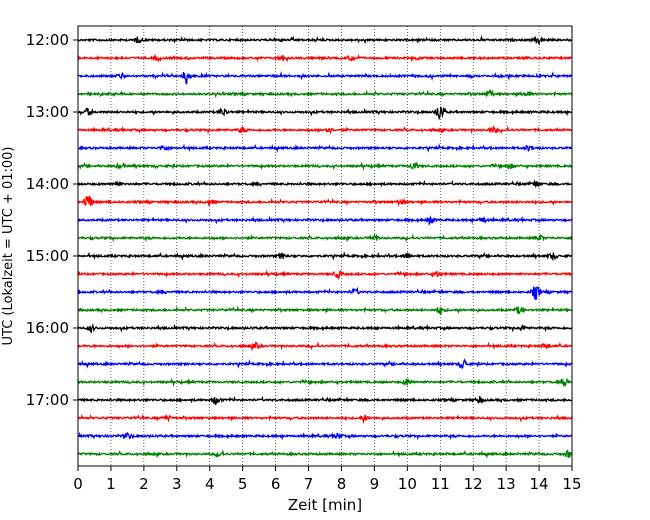  I want to click on trace-16:30, so click(325, 364).